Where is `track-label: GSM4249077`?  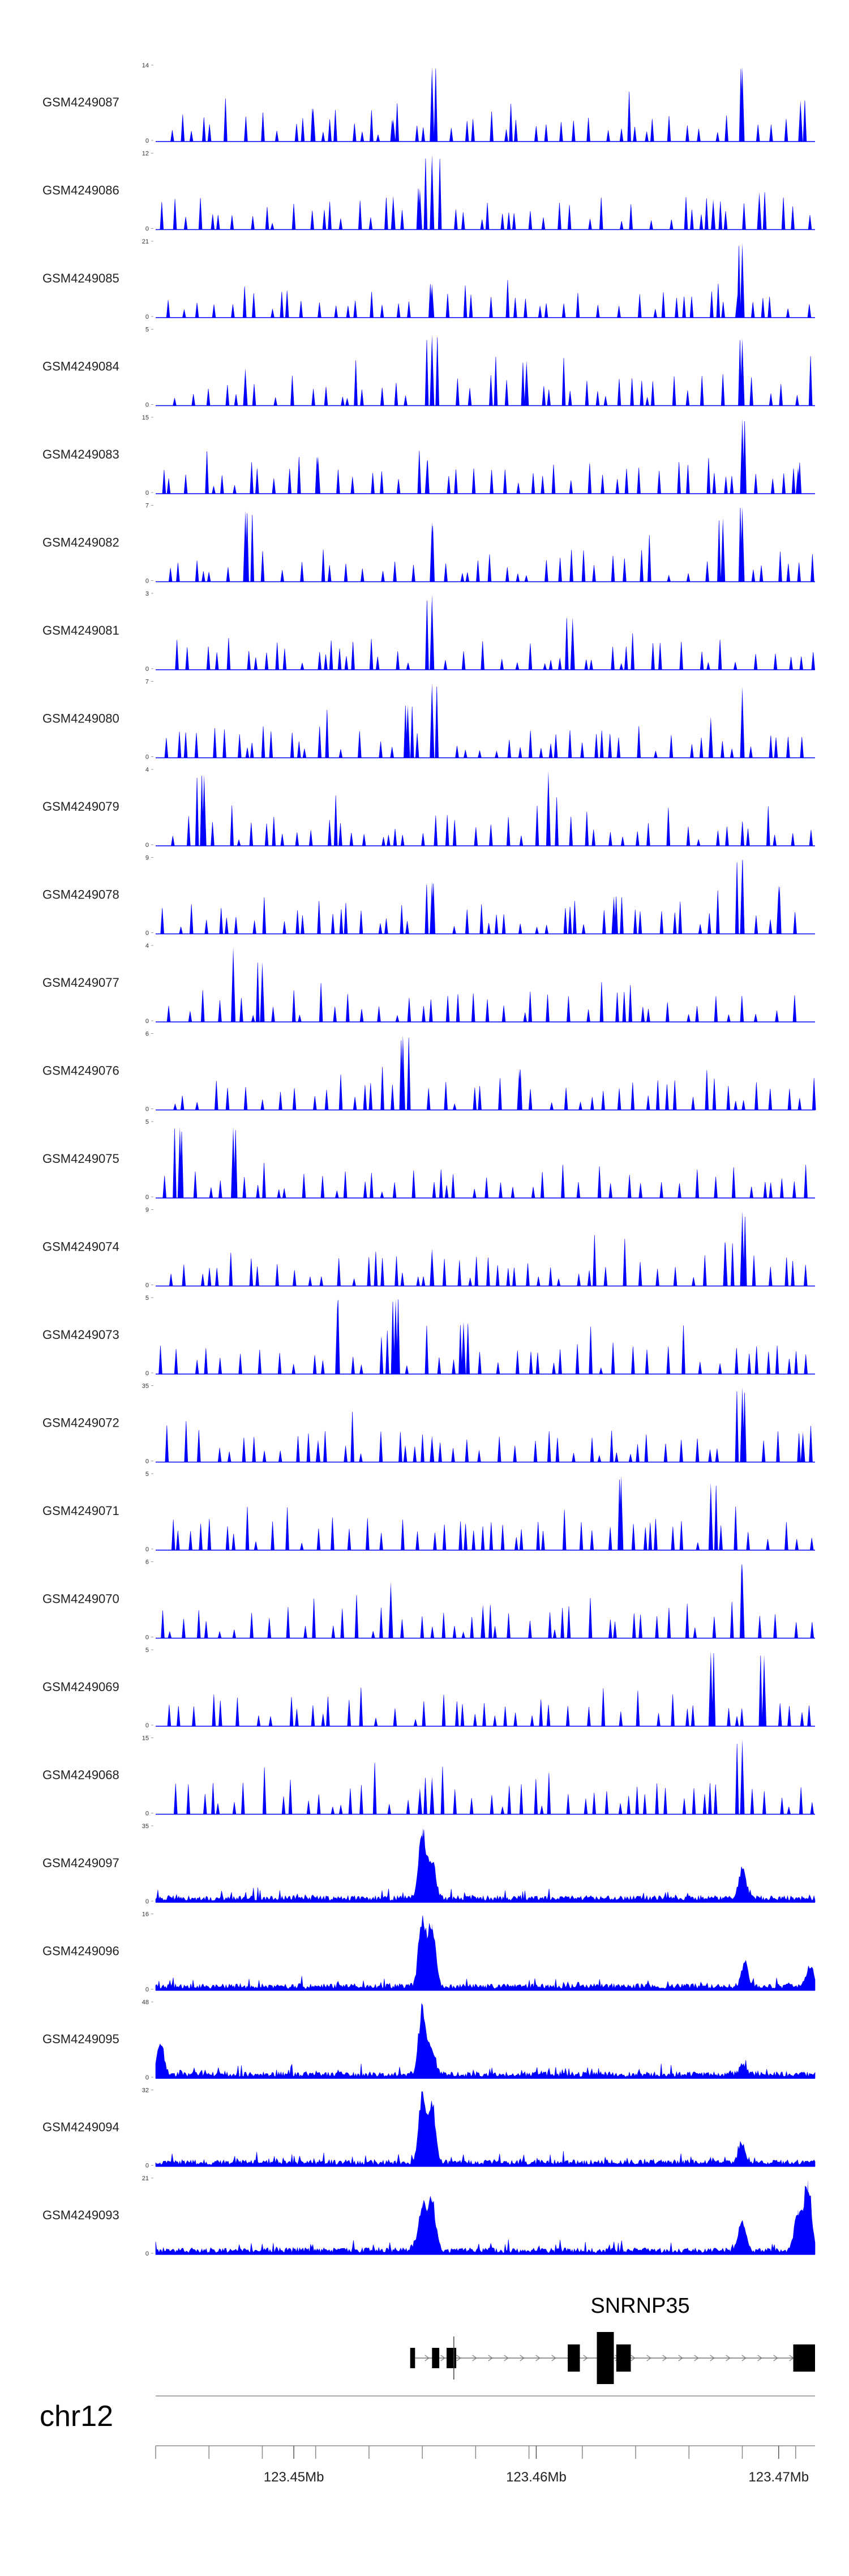 track-label: GSM4249077 is located at coordinates (80, 982).